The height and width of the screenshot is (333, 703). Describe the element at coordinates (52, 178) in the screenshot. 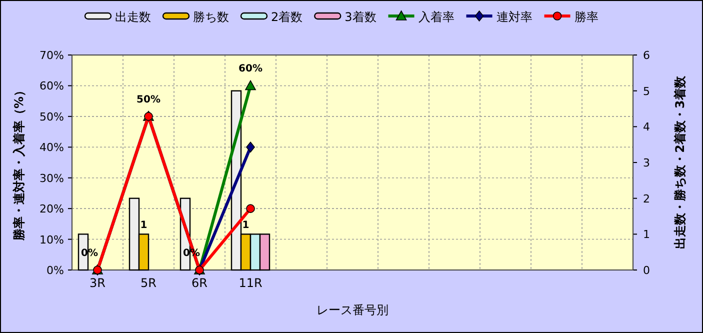

I see `y-tick-label: 30%` at that location.